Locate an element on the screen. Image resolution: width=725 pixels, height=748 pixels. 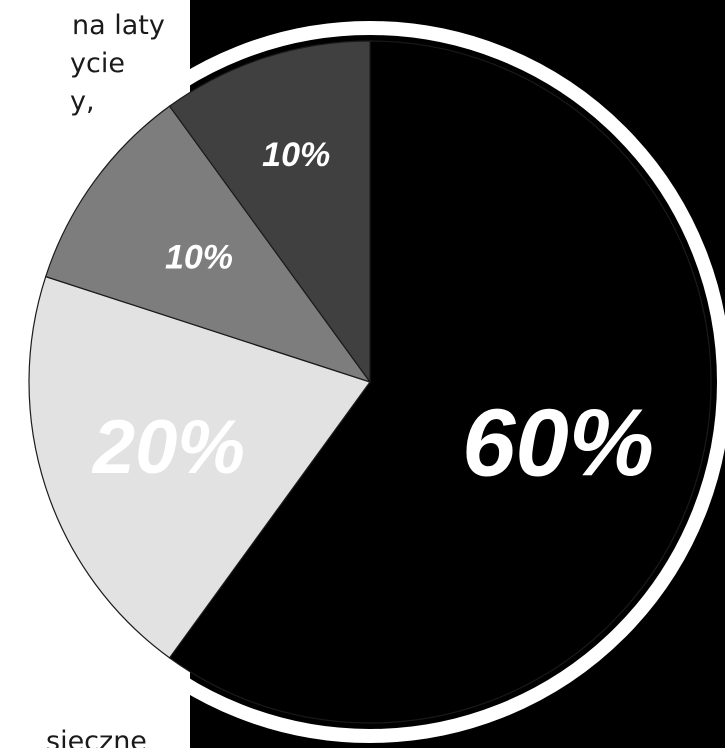
text-fragment-4: sieczne is located at coordinates (96, 737).